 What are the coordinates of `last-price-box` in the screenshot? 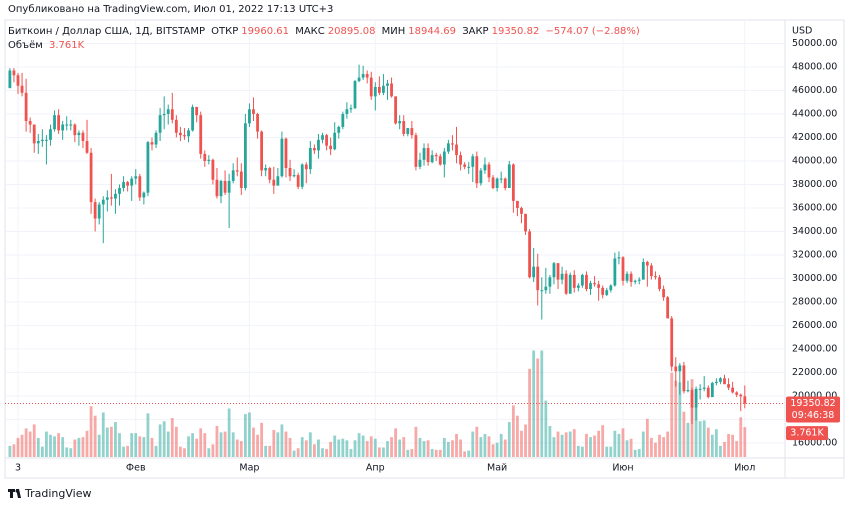 It's located at (813, 409).